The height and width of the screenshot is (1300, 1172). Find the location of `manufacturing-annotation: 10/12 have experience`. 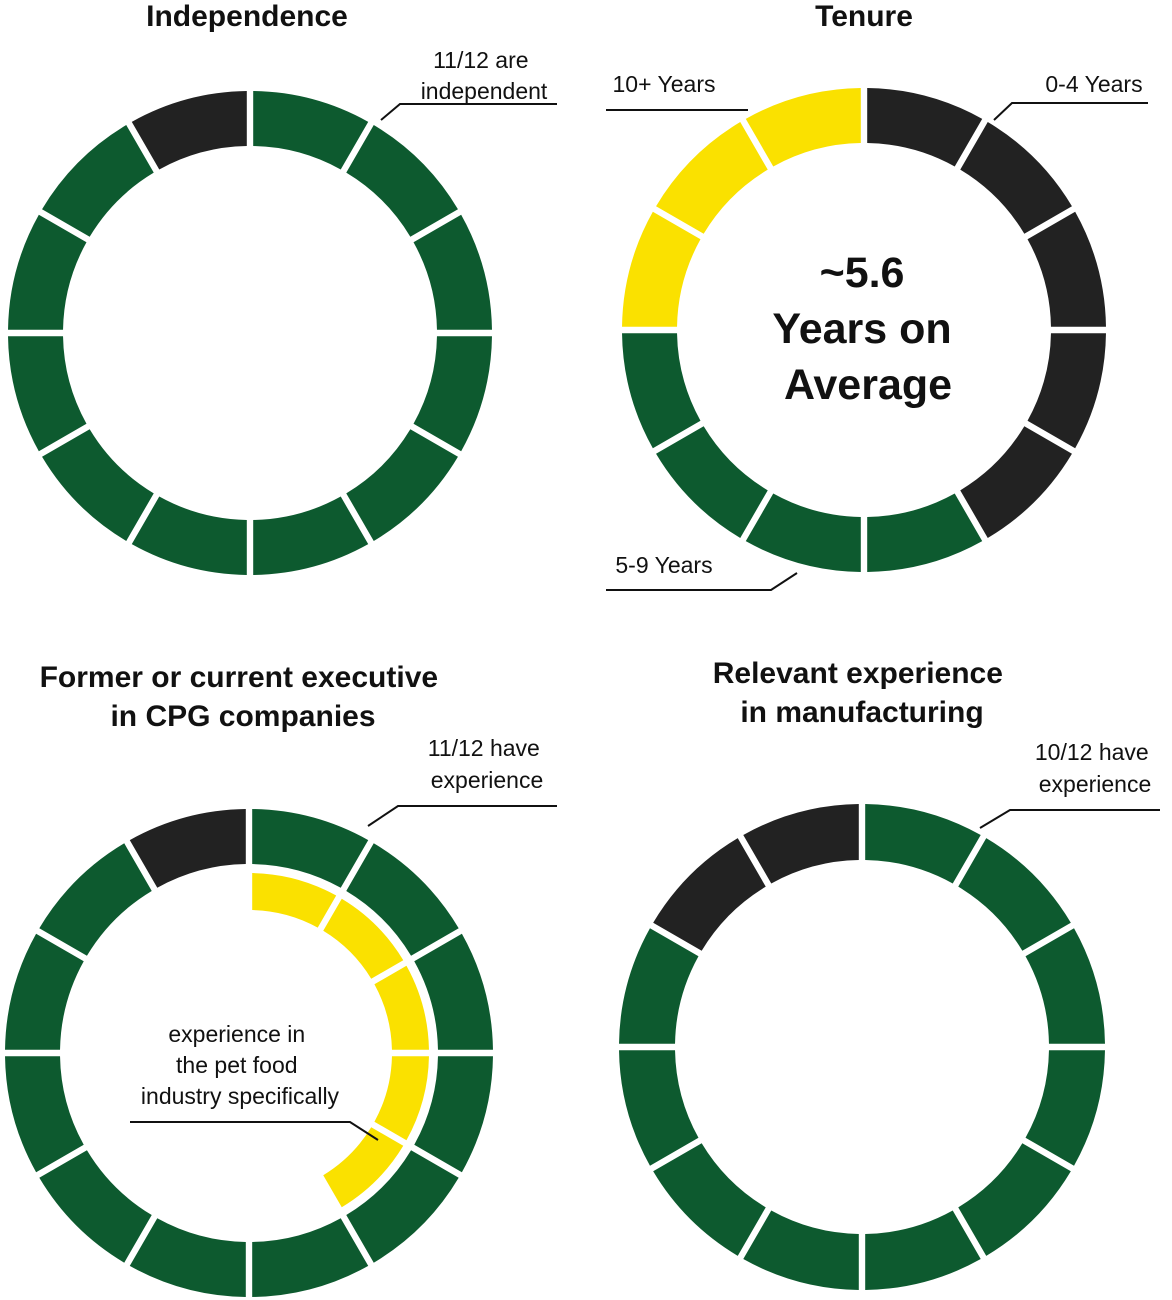

manufacturing-annotation: 10/12 have experience is located at coordinates (1095, 768).